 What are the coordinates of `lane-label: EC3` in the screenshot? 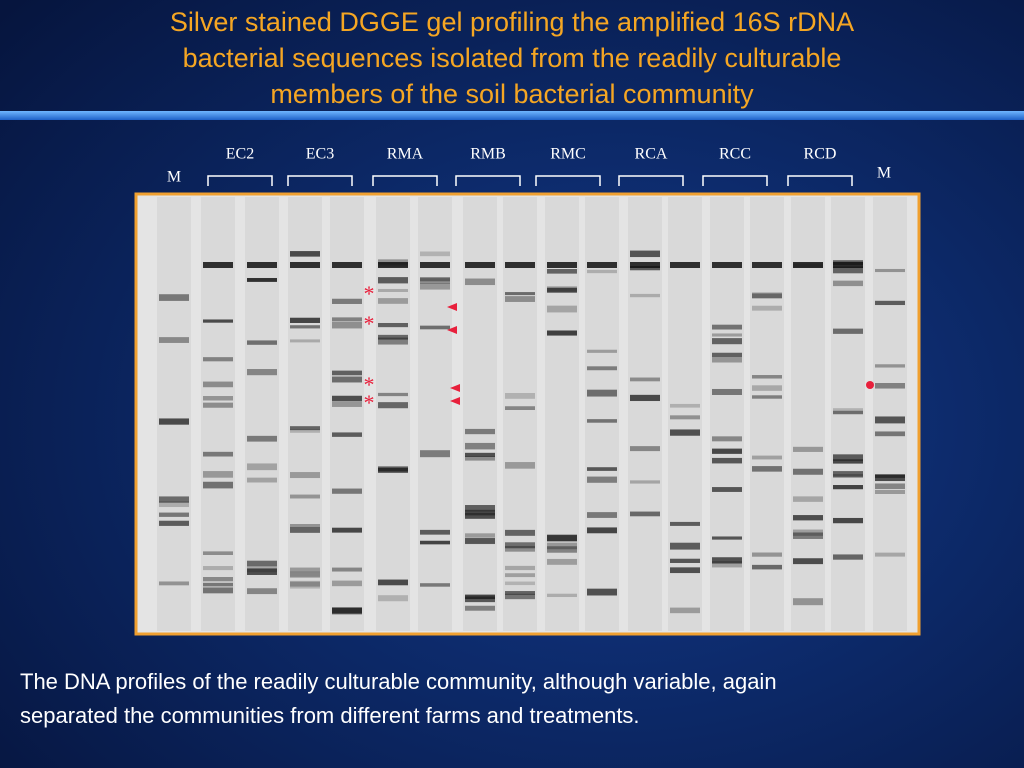 It's located at (320, 154).